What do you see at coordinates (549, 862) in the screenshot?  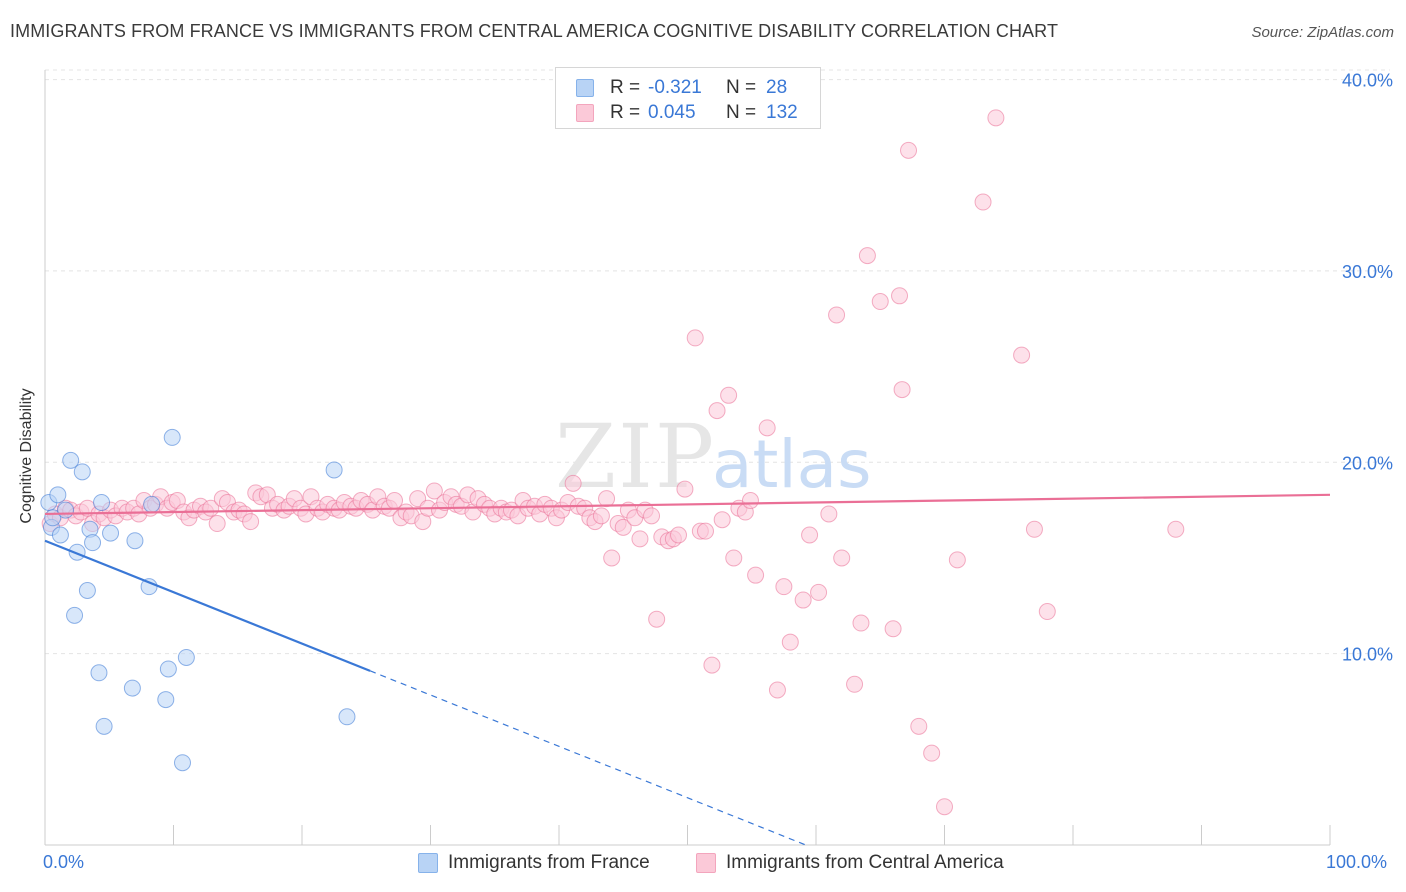 I see `legend-label-france: Immigrants from France` at bounding box center [549, 862].